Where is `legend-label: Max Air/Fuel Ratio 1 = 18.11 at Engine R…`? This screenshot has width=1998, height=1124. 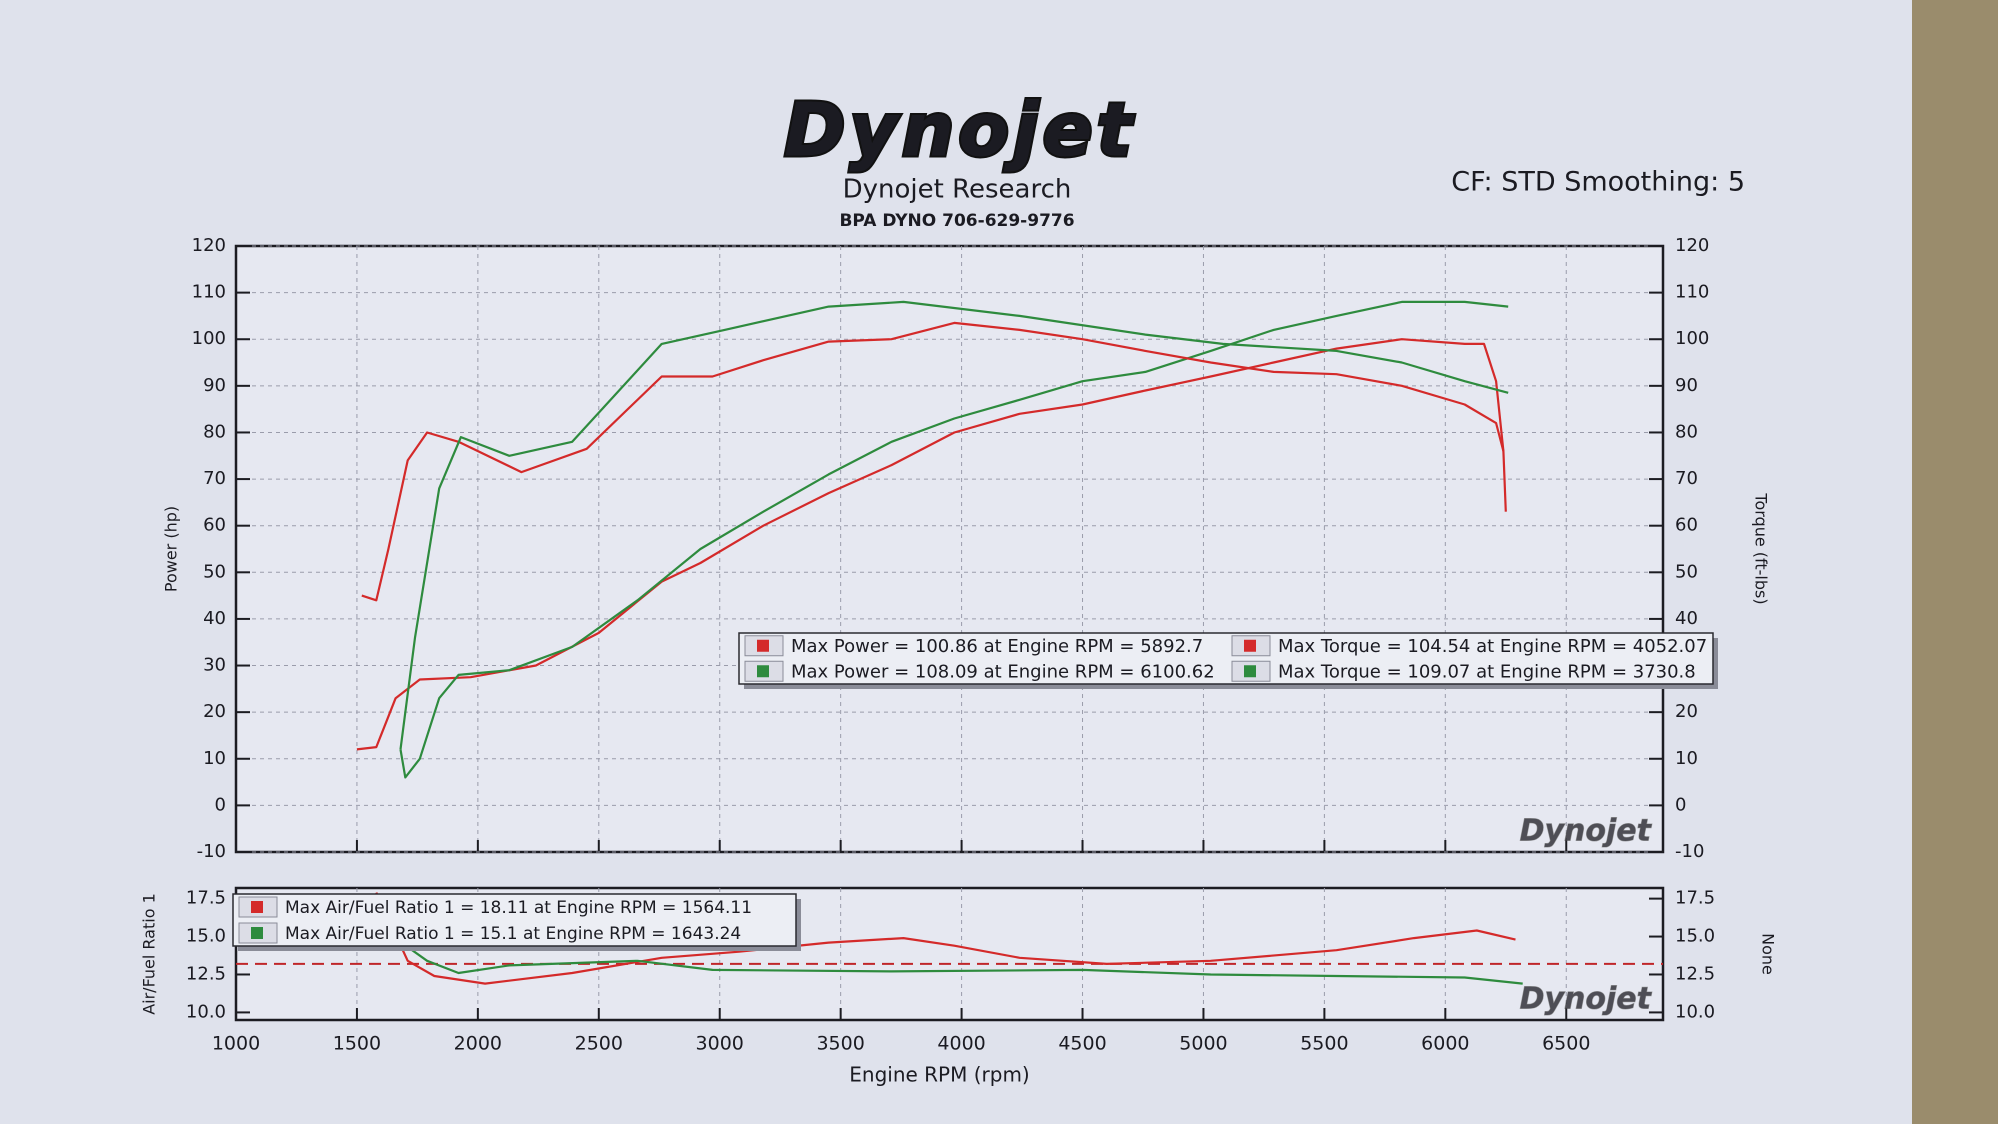 legend-label: Max Air/Fuel Ratio 1 = 18.11 at Engine R… is located at coordinates (518, 908).